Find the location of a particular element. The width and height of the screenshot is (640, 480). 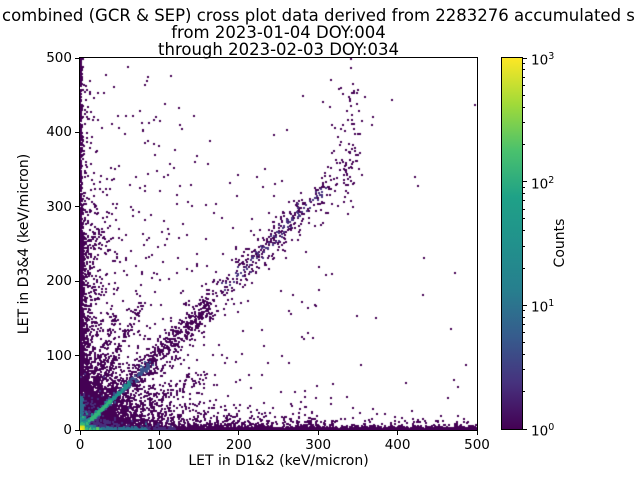

y-tick-label: 500 is located at coordinates (59, 58).